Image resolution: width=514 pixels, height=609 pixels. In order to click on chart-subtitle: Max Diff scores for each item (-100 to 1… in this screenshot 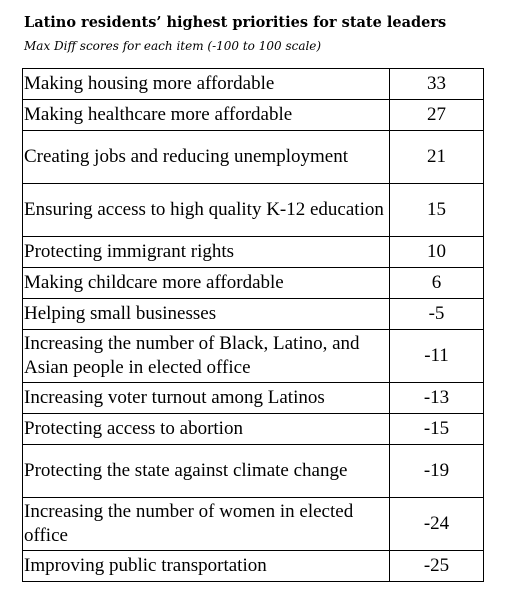, I will do `click(173, 46)`.